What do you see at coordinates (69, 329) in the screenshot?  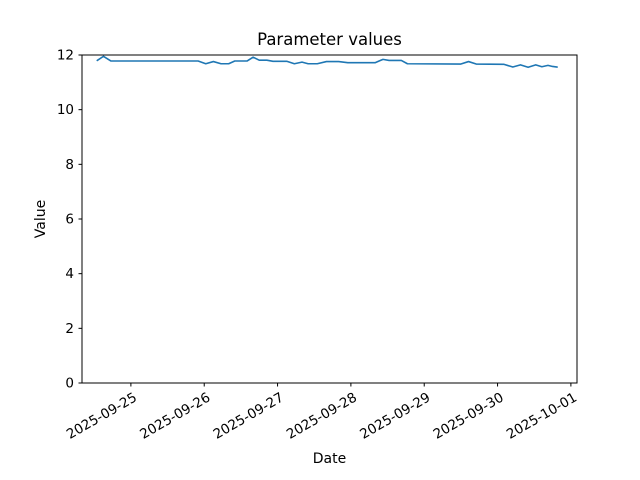 I see `y-tick-label: 2` at bounding box center [69, 329].